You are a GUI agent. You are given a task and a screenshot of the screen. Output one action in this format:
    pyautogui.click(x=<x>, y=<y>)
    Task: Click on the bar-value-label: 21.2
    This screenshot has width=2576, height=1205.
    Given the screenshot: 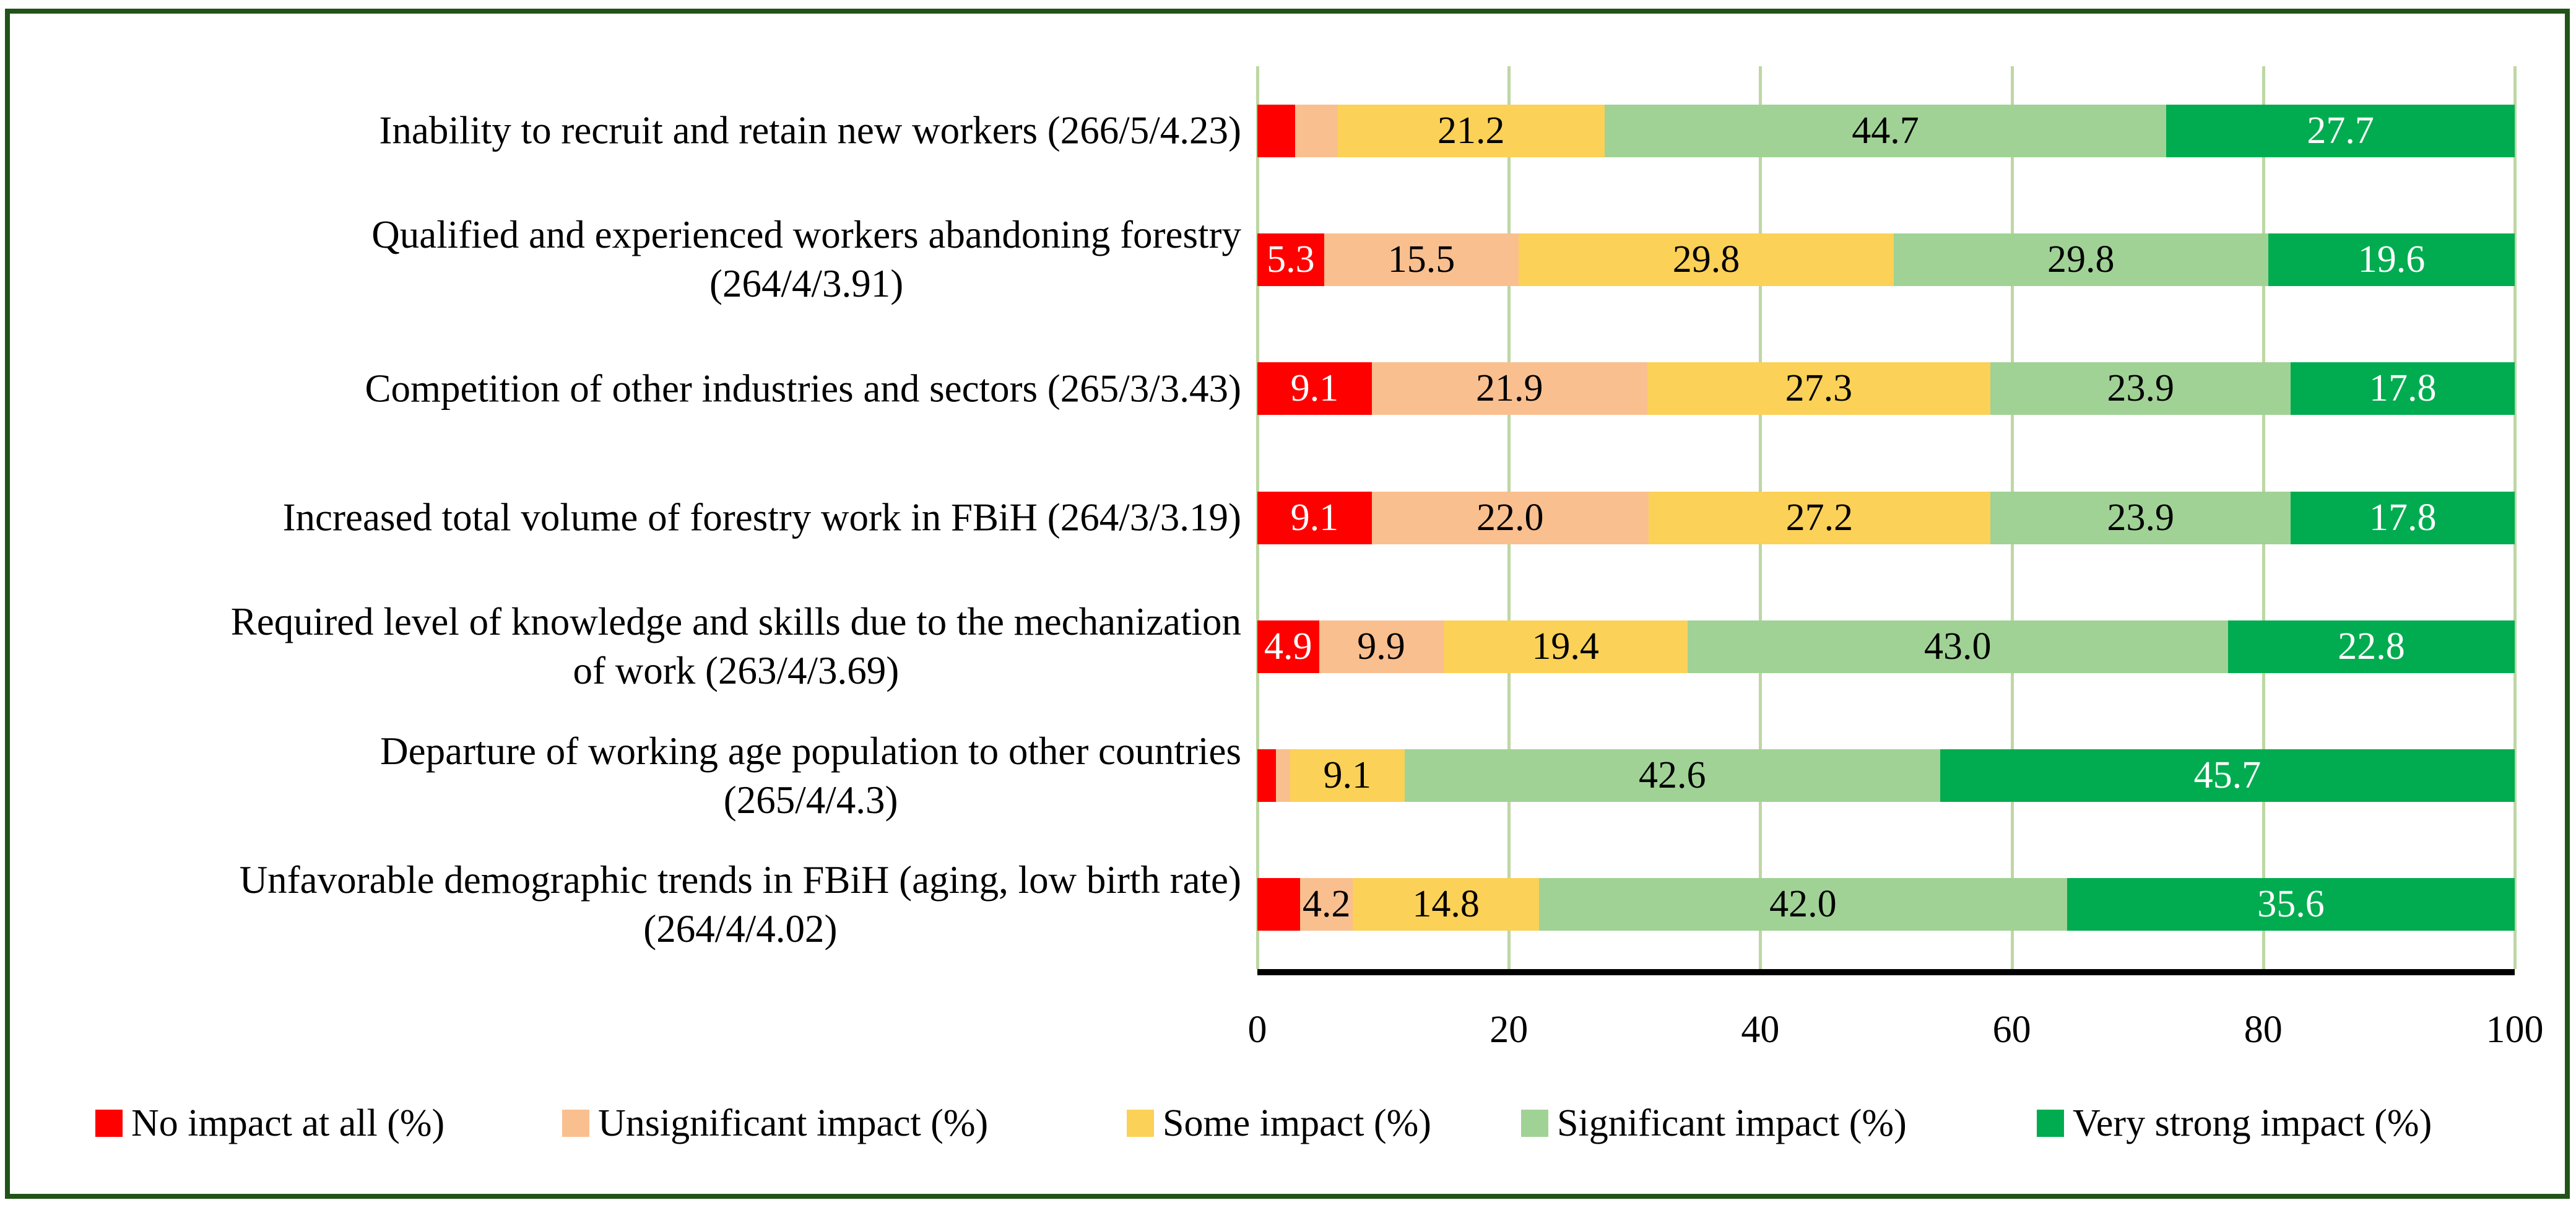 What is the action you would take?
    pyautogui.click(x=1471, y=130)
    